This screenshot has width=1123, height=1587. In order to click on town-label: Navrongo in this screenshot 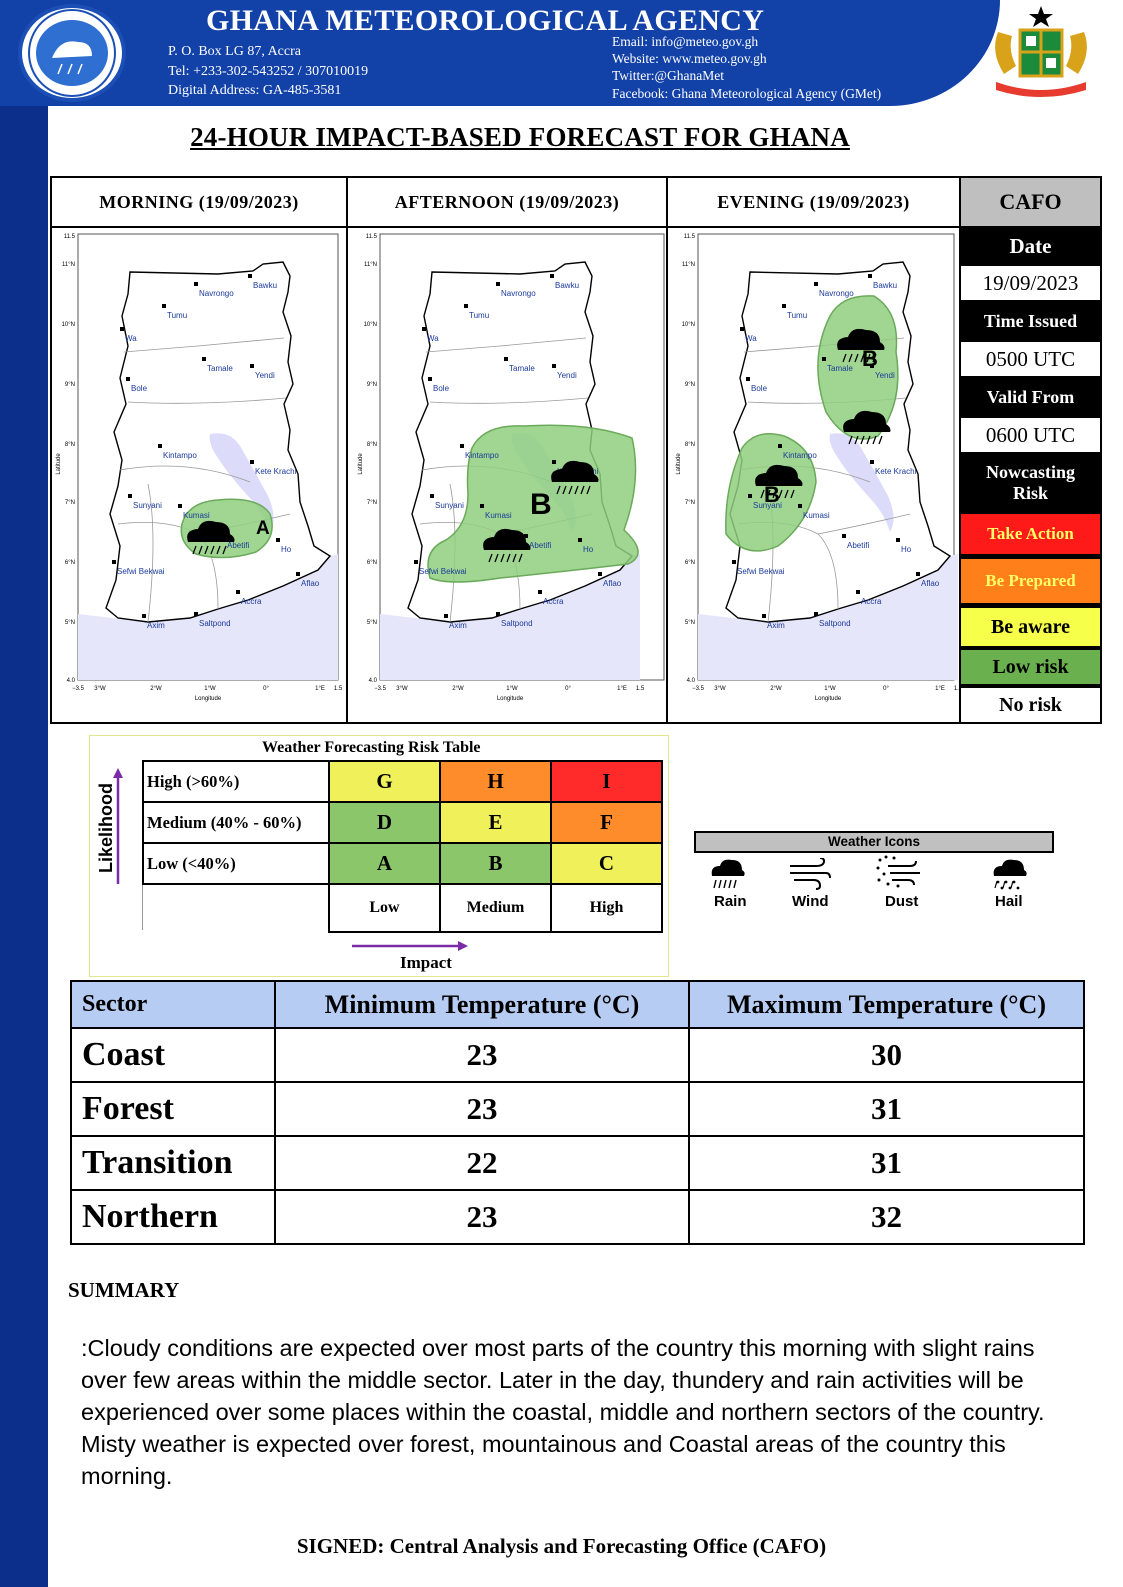, I will do `click(836, 293)`.